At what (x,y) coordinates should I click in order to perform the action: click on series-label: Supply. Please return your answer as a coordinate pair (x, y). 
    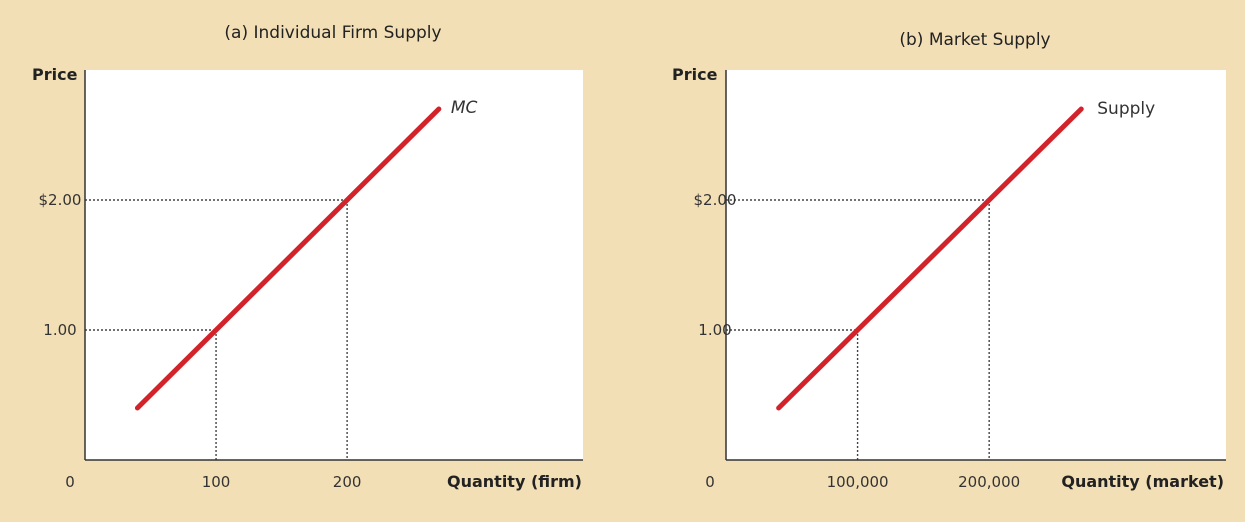
    Looking at the image, I should click on (1126, 109).